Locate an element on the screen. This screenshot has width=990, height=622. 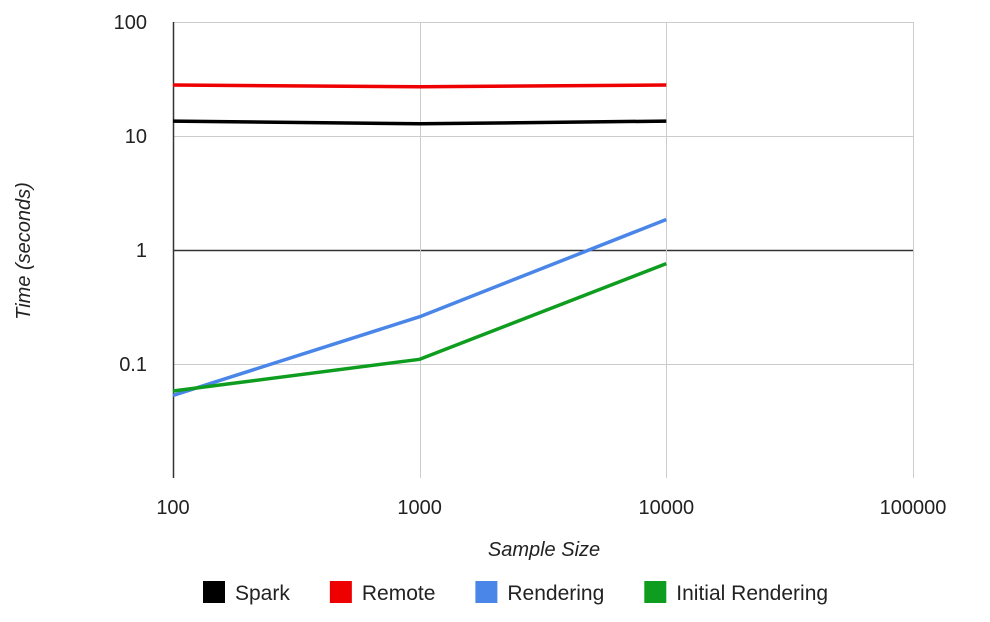
series-line-rendering is located at coordinates (419, 307).